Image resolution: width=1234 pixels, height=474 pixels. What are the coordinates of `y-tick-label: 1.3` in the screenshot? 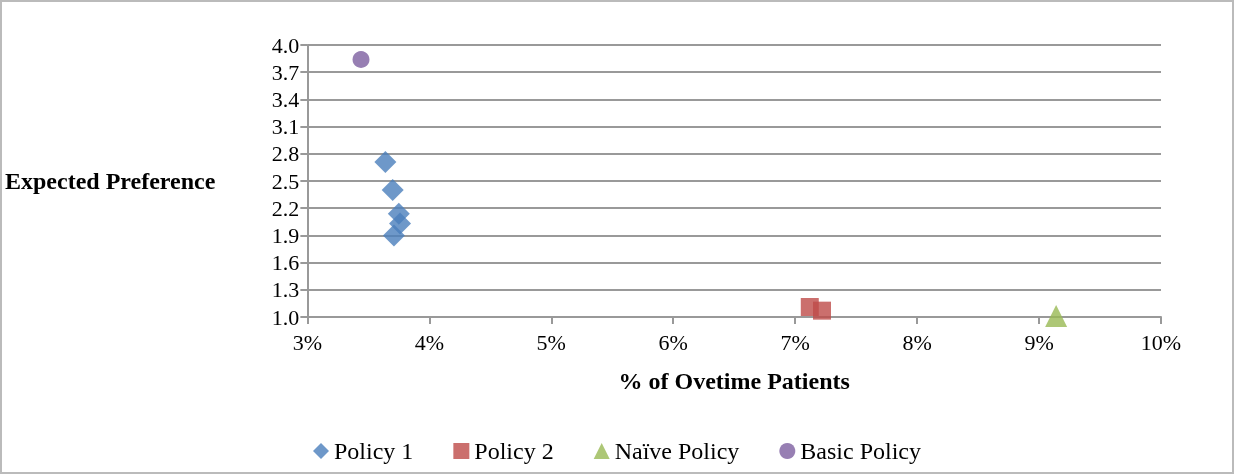 It's located at (285, 290).